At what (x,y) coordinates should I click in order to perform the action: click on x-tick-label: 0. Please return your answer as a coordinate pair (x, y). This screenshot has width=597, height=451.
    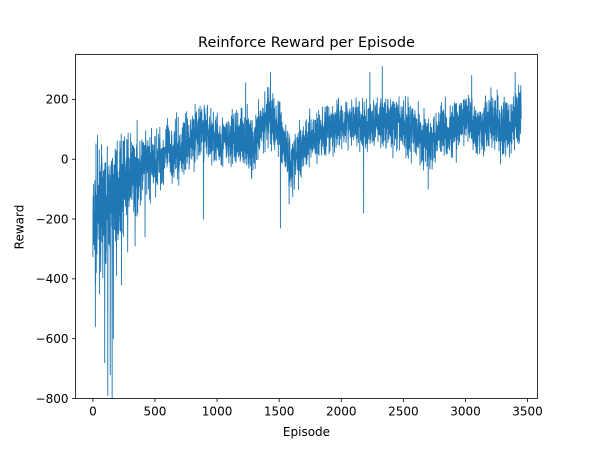
    Looking at the image, I should click on (93, 412).